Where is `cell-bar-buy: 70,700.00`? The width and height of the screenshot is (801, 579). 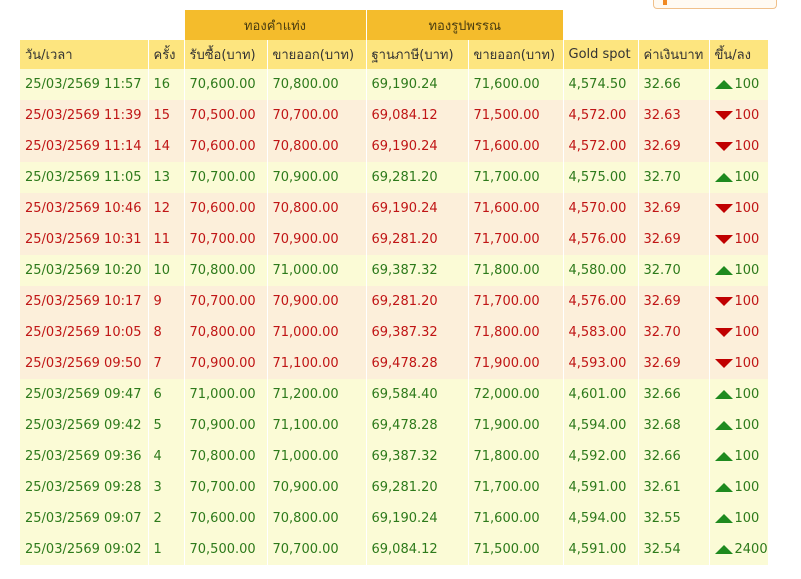 cell-bar-buy: 70,700.00 is located at coordinates (225, 487).